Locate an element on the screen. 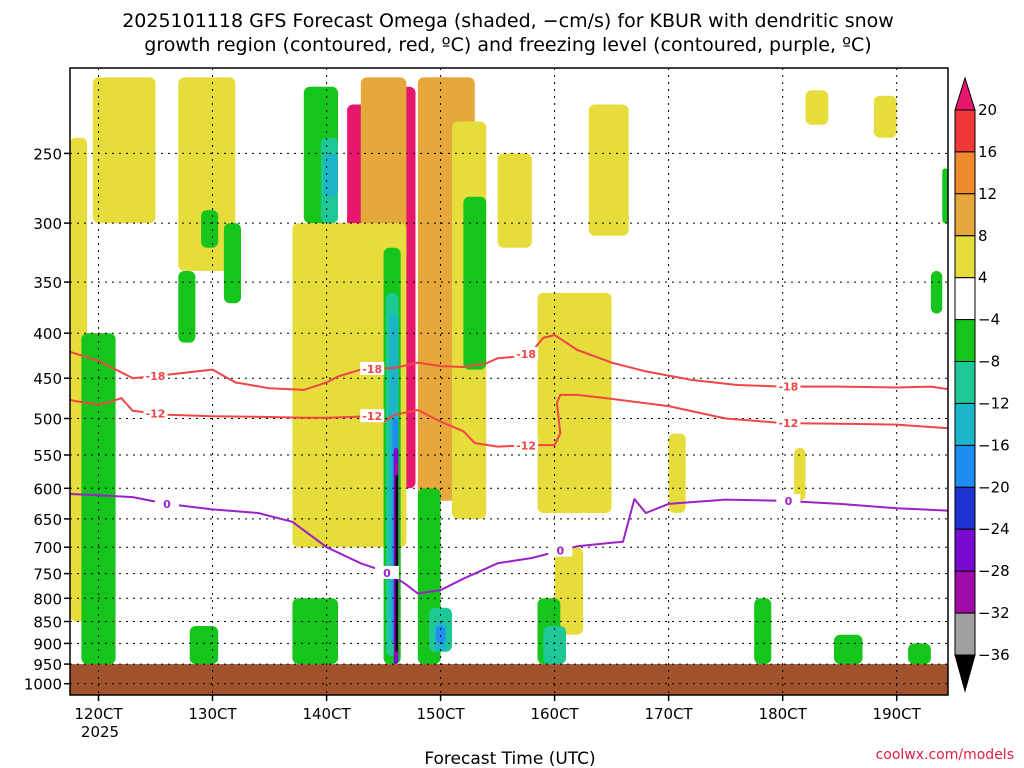 This screenshot has height=768, width=1024. x-tick-label: 170CT is located at coordinates (668, 714).